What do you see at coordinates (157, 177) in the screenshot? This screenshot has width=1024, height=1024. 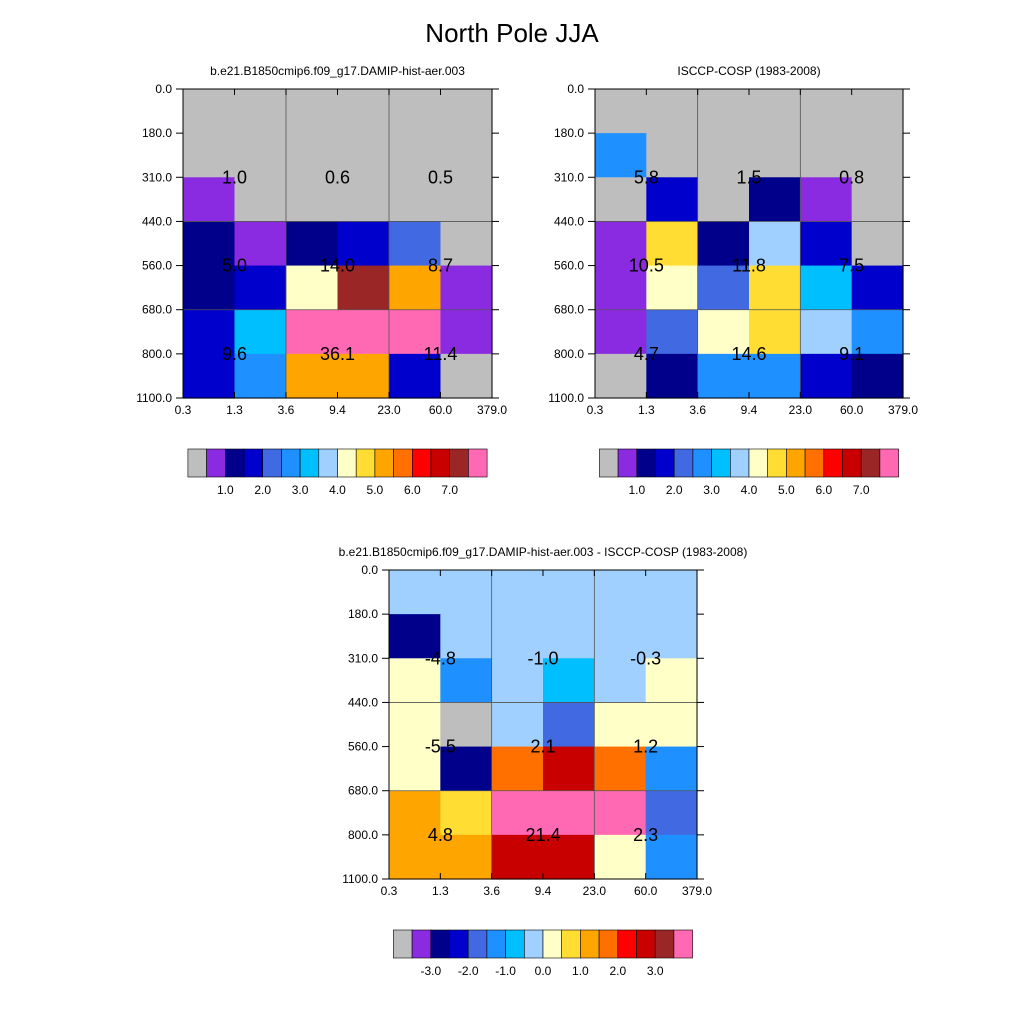 I see `y-tick-label: 310.0` at bounding box center [157, 177].